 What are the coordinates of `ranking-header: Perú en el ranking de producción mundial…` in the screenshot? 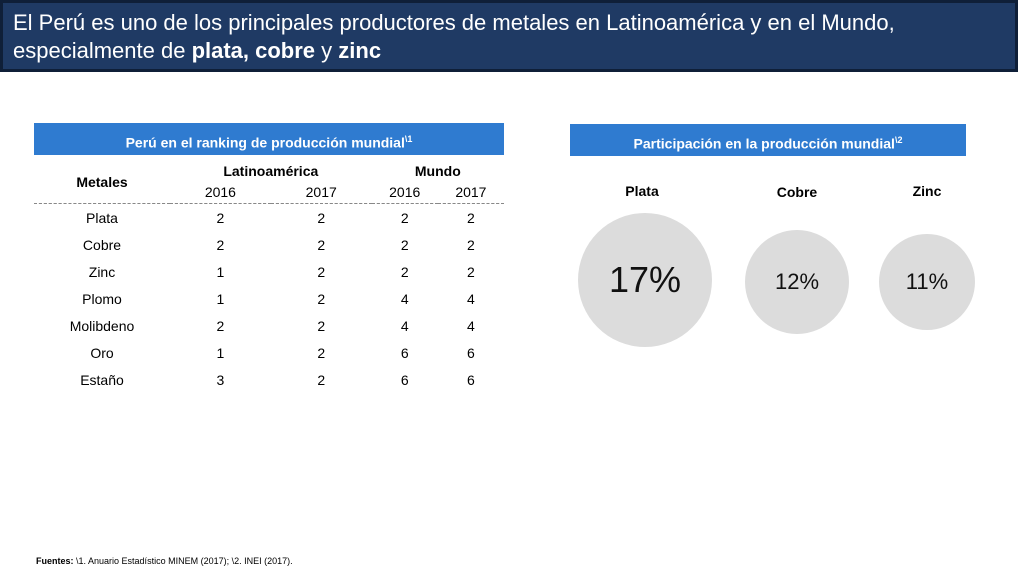 It's located at (269, 139).